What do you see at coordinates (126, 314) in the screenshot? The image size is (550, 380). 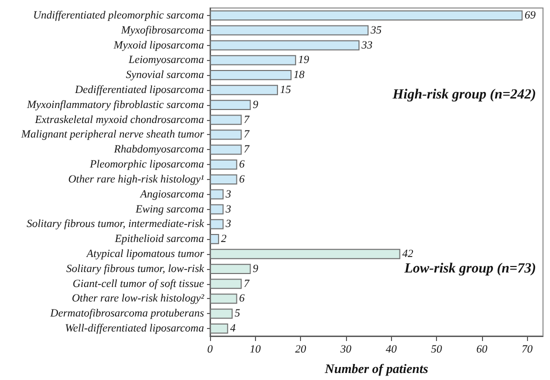 I see `y-tick-label: Dermatofibrosarcoma protuberans` at bounding box center [126, 314].